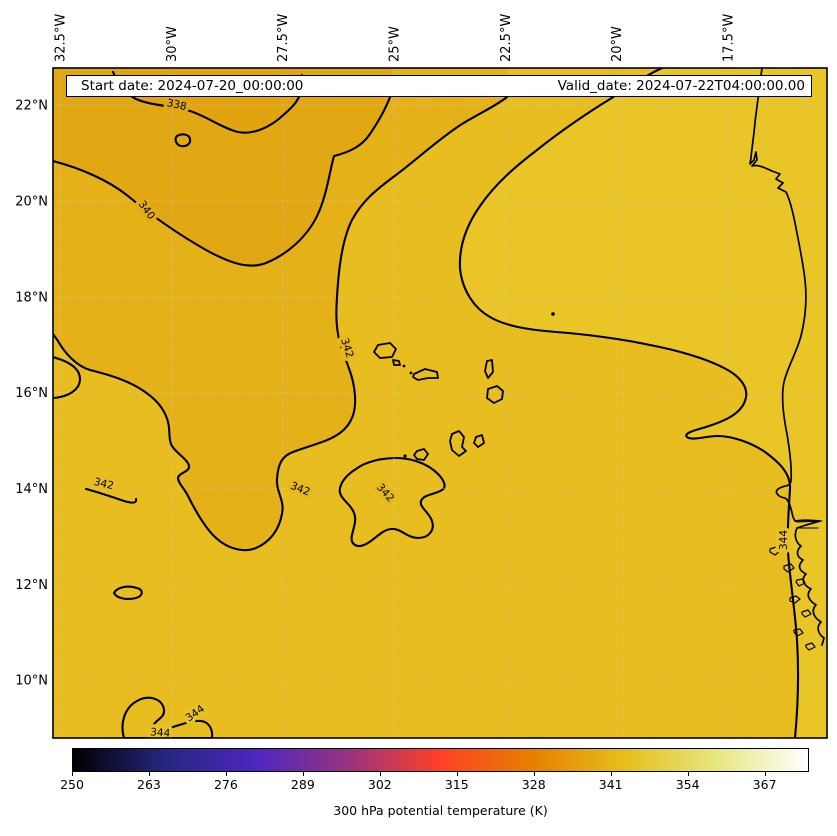 This screenshot has height=836, width=837. What do you see at coordinates (31, 393) in the screenshot?
I see `left-axis-tick-label: 16°N` at bounding box center [31, 393].